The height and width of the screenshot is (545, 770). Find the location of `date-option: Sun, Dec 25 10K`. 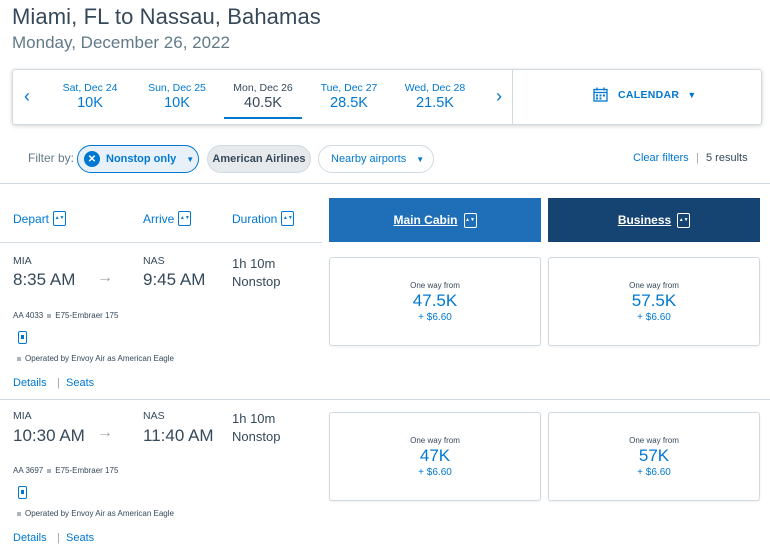

date-option: Sun, Dec 25 10K is located at coordinates (177, 96).